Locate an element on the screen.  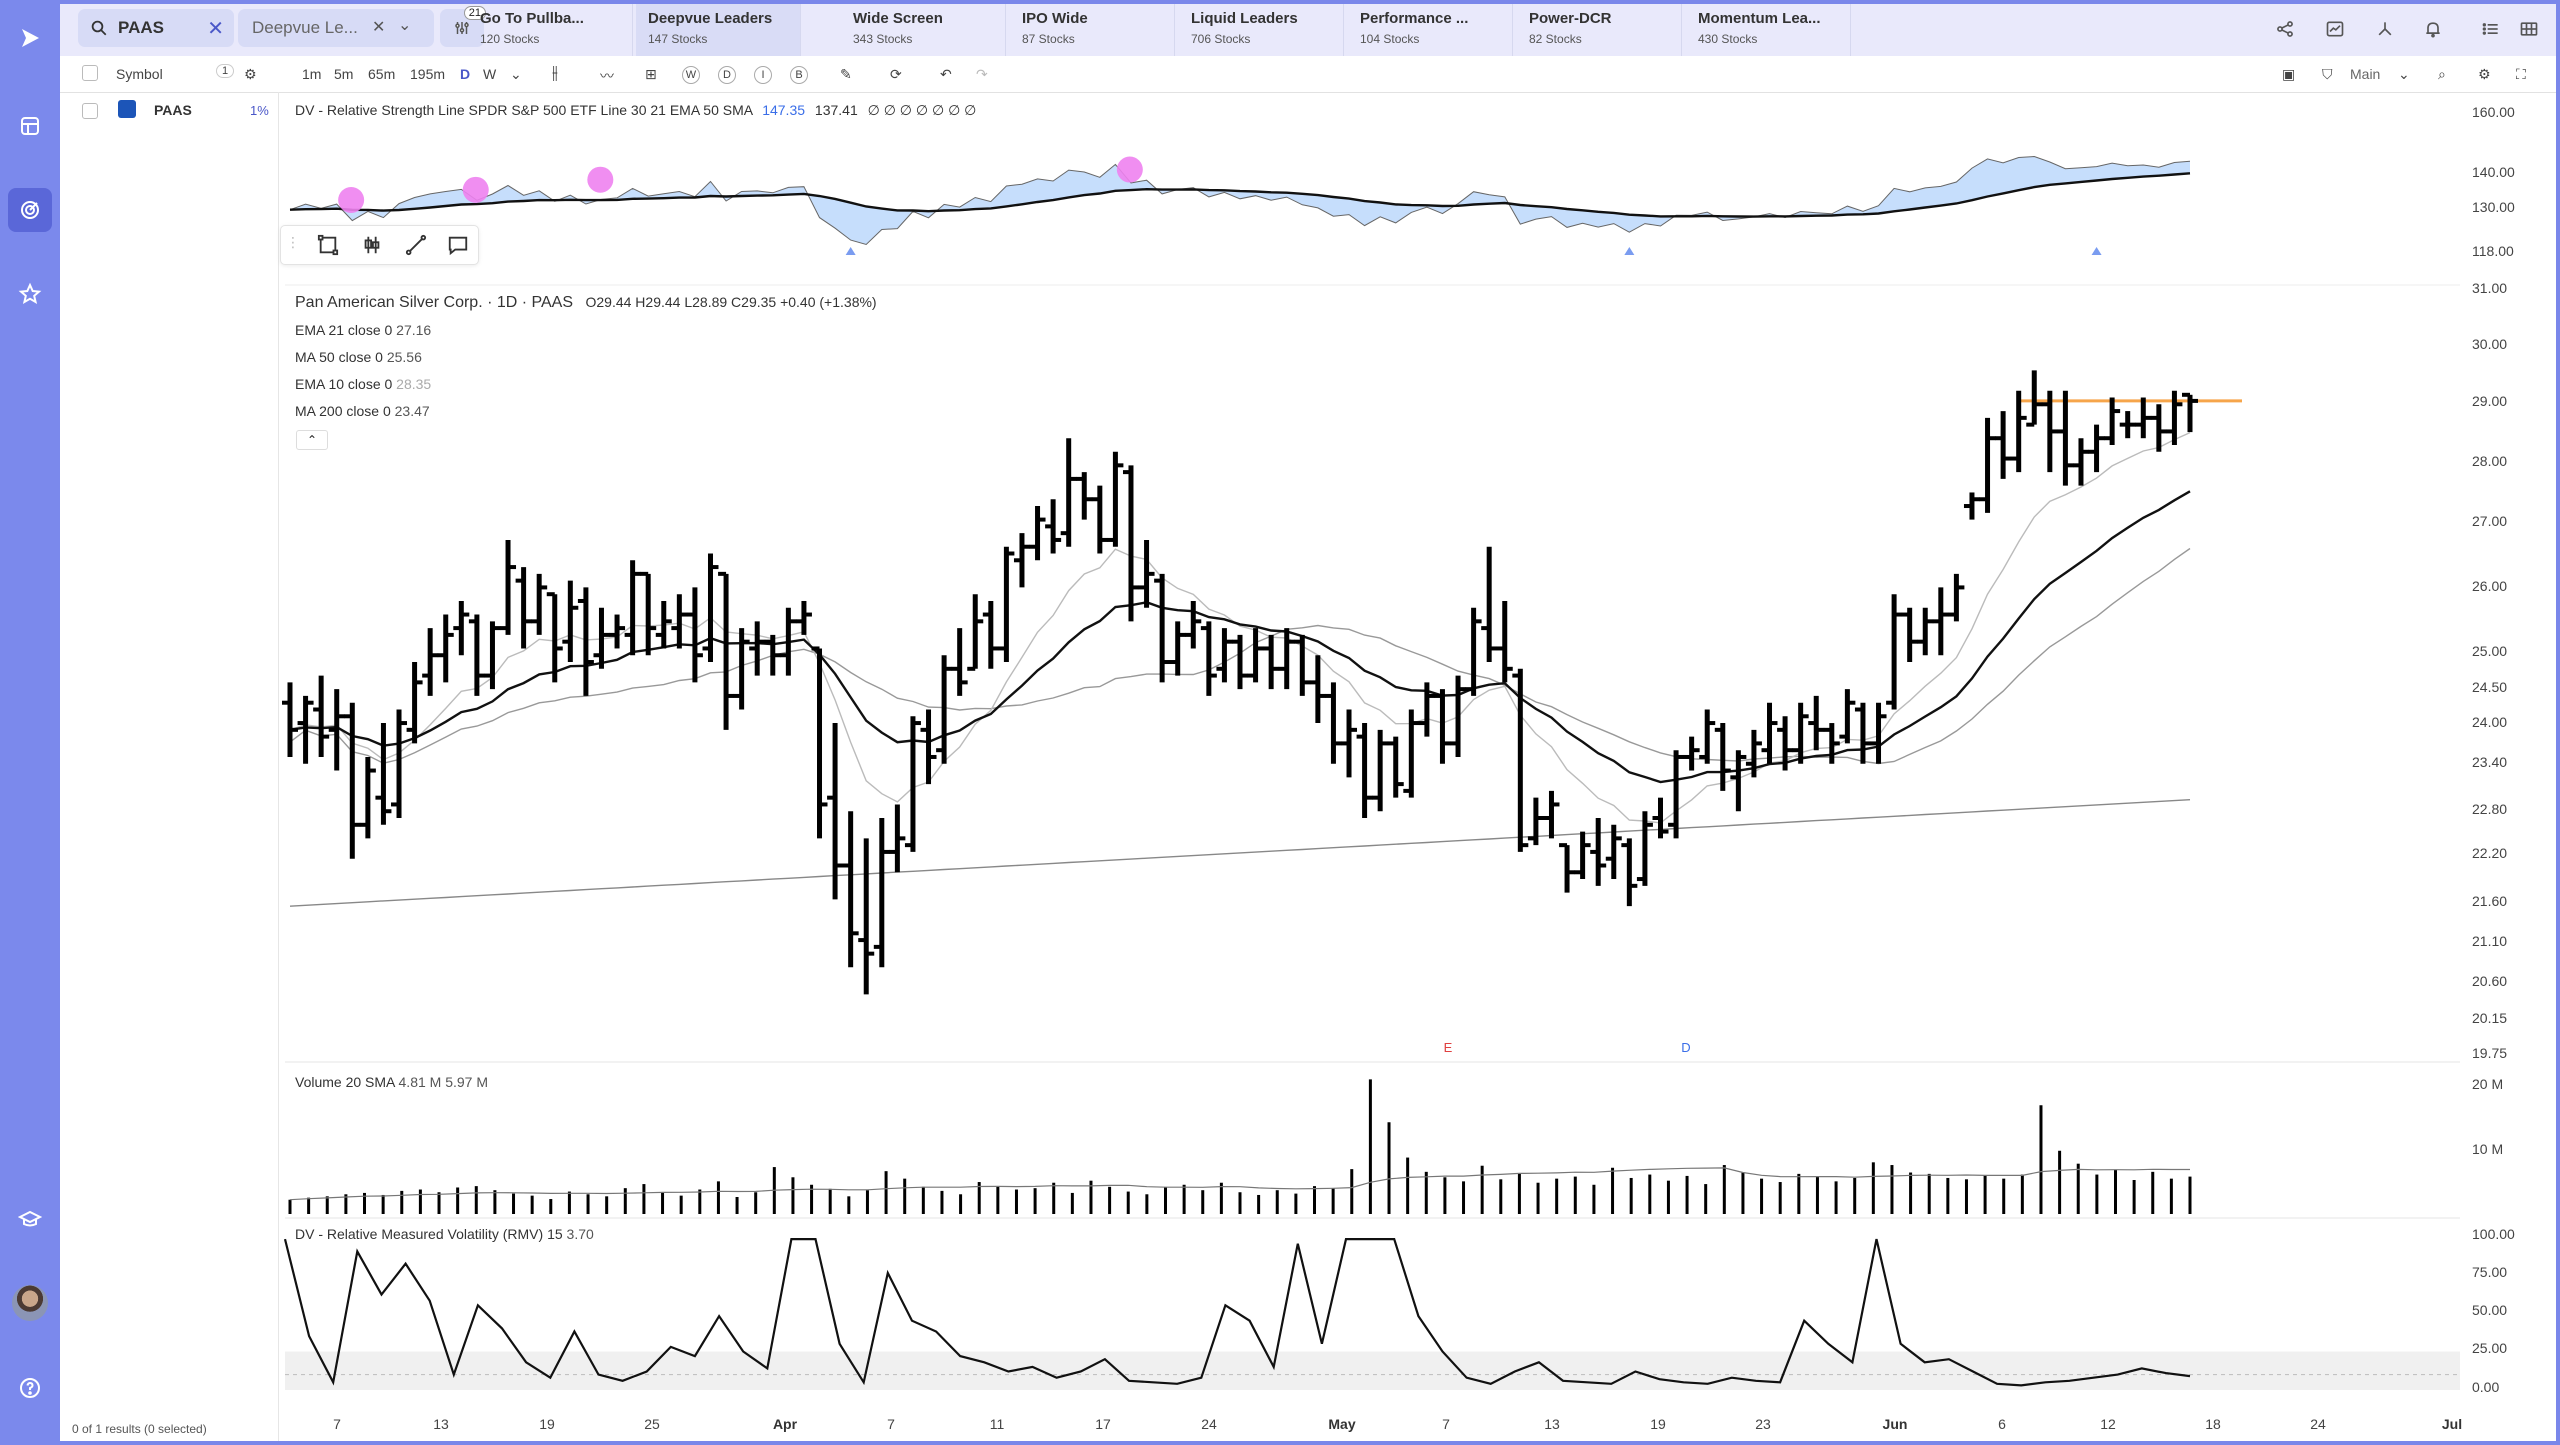
layout-icon: ▣ is located at coordinates (2289, 74).